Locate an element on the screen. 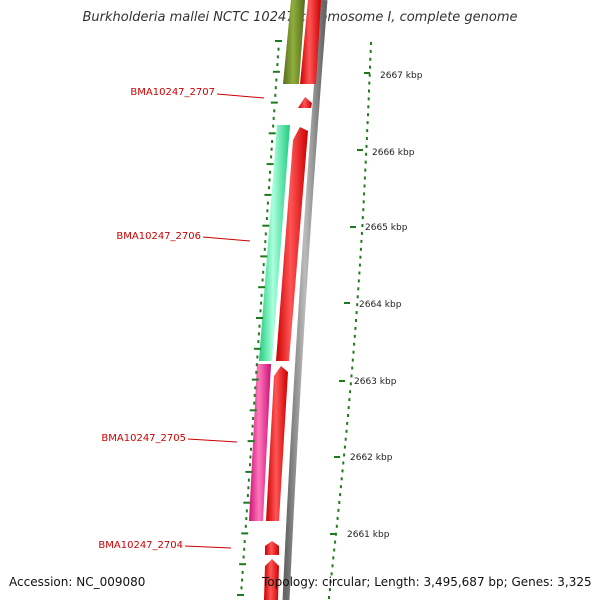  tick-track-inner is located at coordinates (259, 318).